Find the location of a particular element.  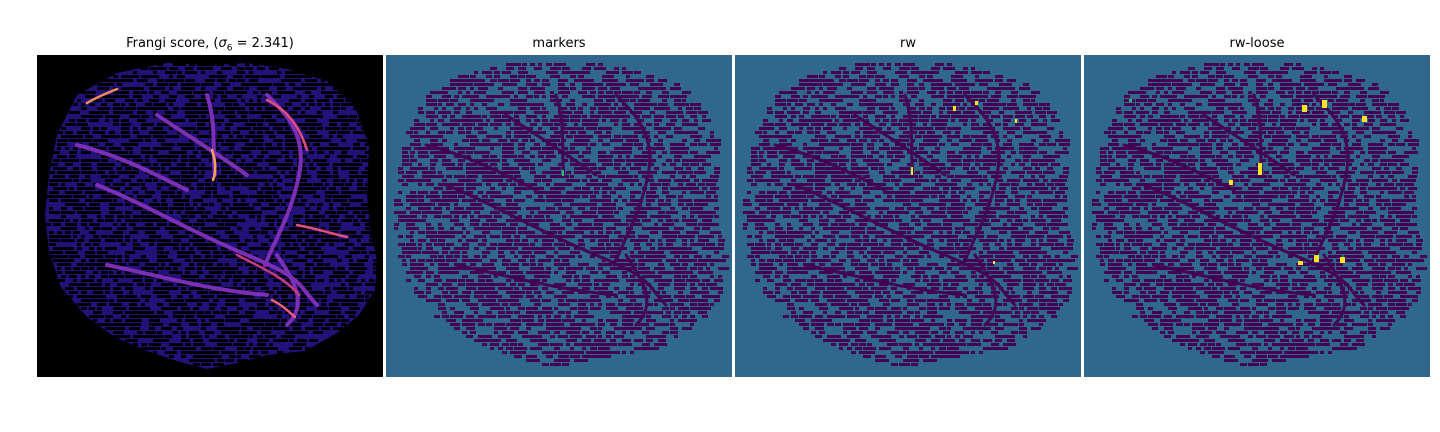

panel-title-frangi: Frangi score, (σ6 = 2.341) is located at coordinates (210, 45).